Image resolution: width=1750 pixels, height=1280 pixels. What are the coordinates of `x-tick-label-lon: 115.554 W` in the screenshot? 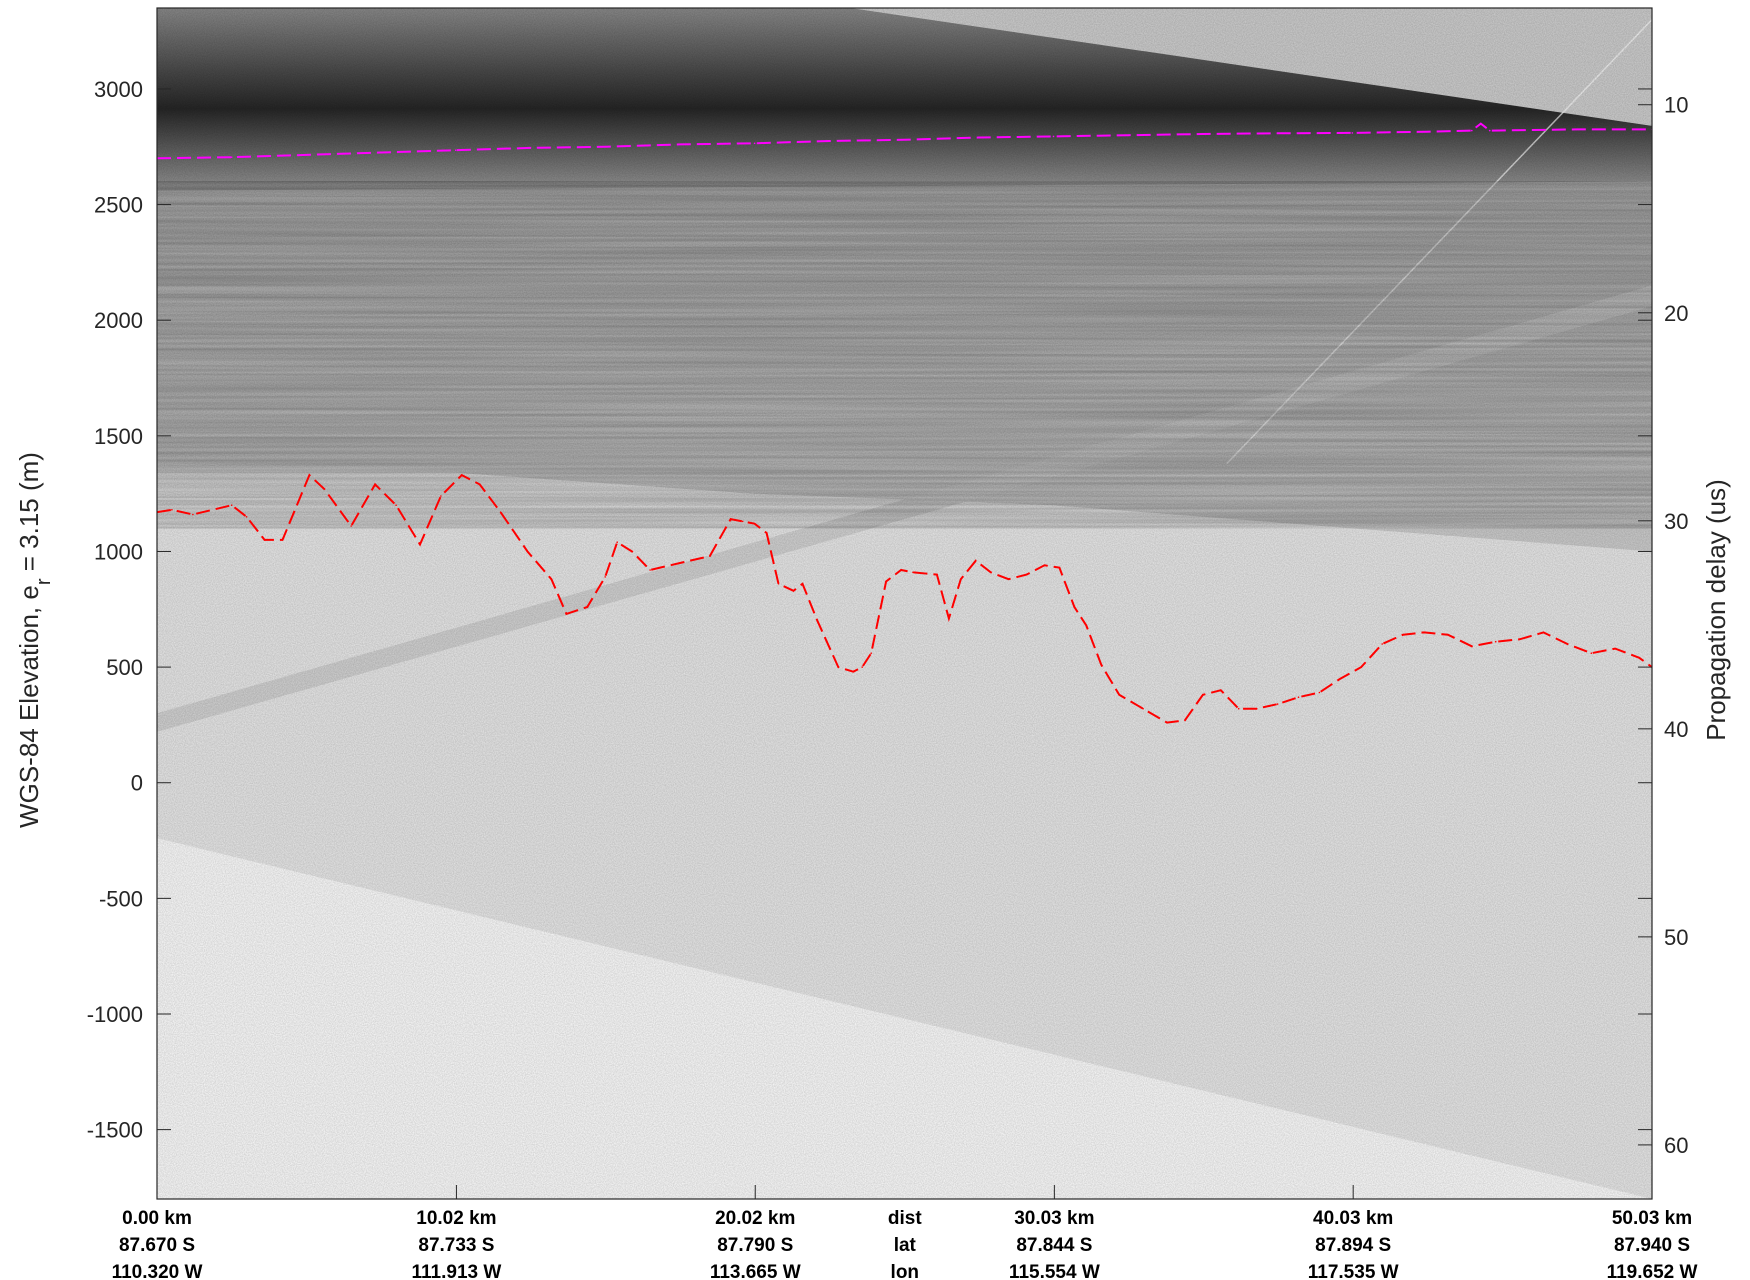 It's located at (1054, 1271).